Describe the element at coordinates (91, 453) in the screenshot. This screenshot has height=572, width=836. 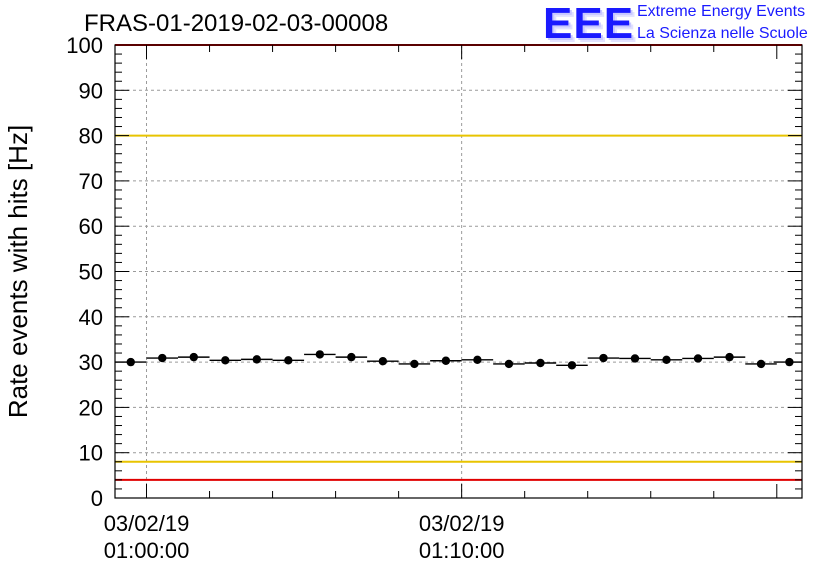
I see `y-tick-label: 10` at that location.